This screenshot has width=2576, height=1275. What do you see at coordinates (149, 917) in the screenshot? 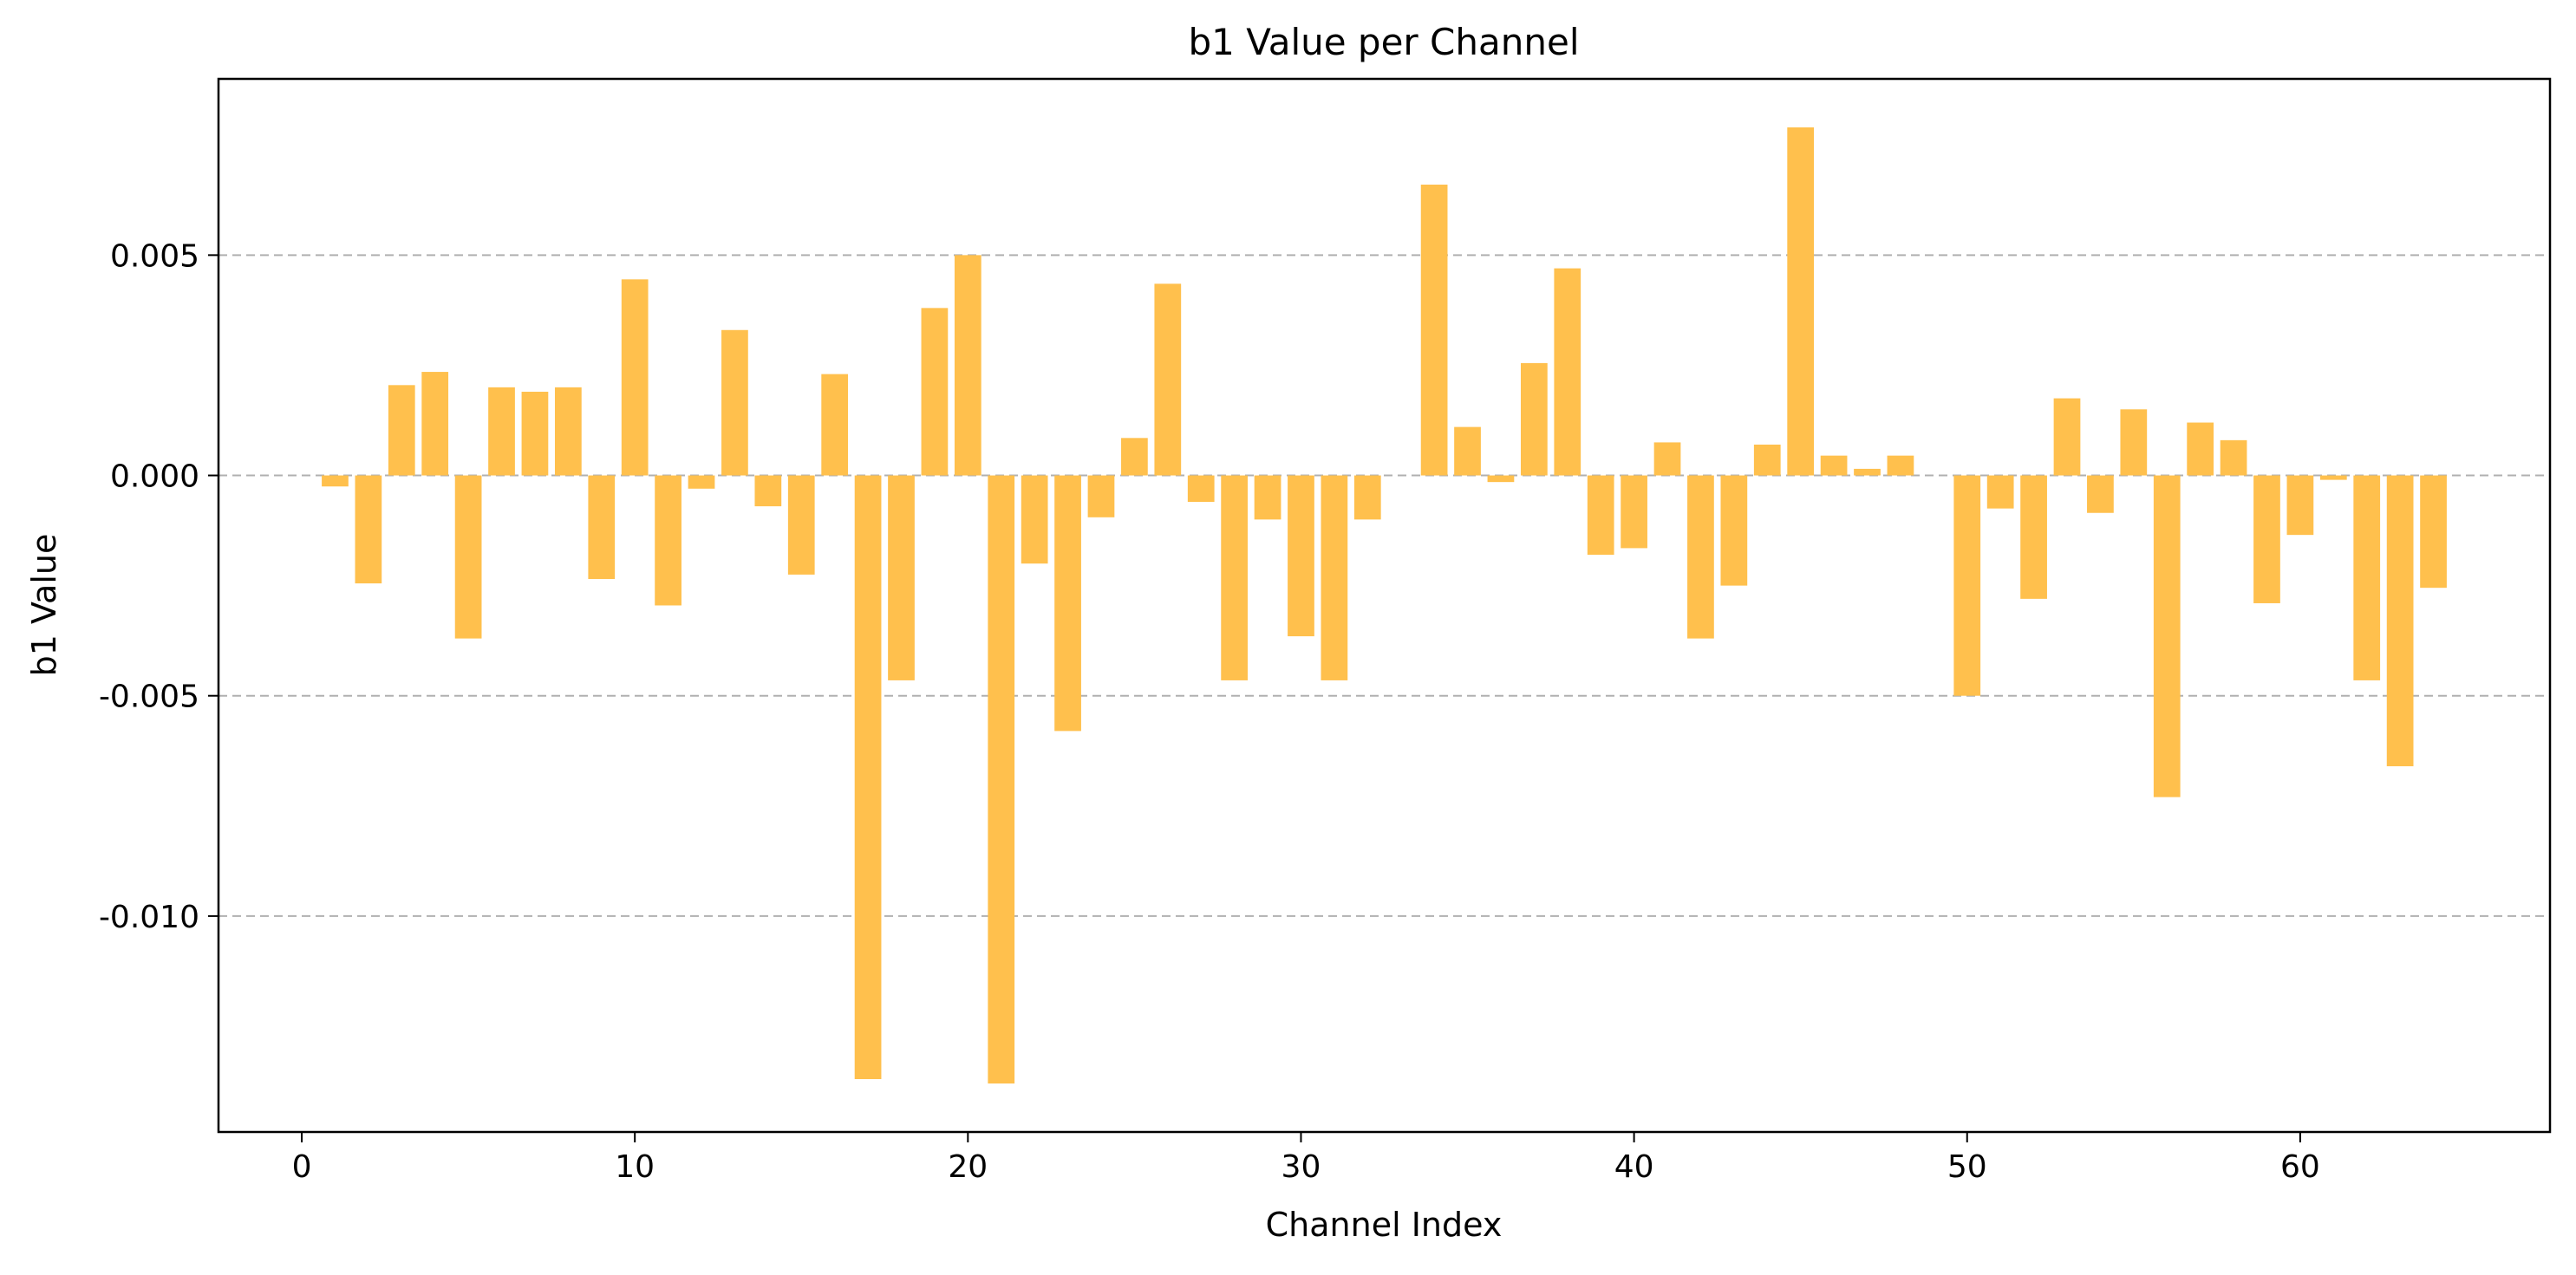
I see `y-tick-label-3: -0.010` at bounding box center [149, 917].